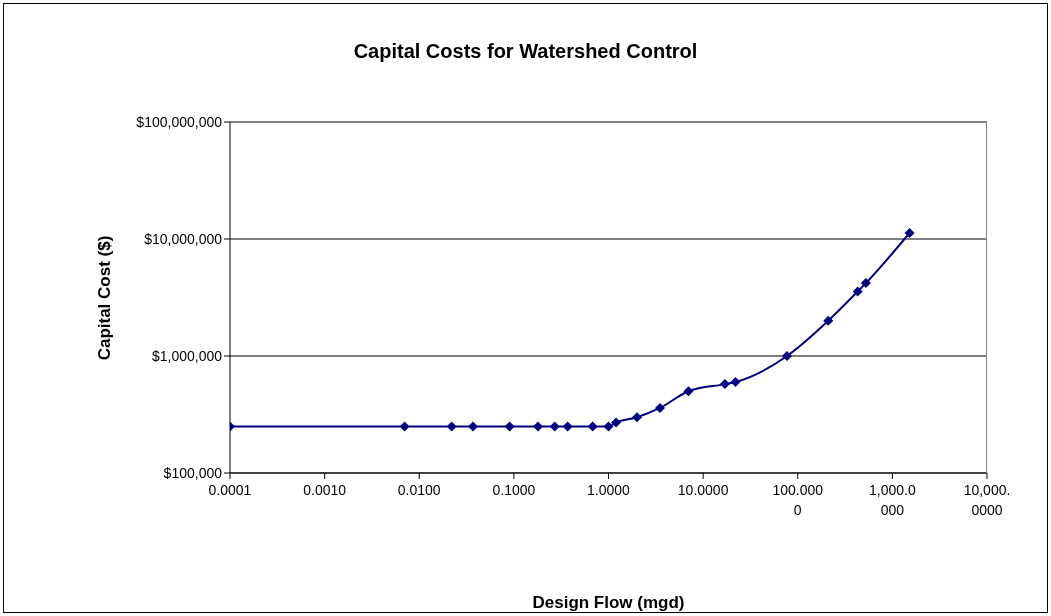  Describe the element at coordinates (183, 238) in the screenshot. I see `y-tick-label: $10,000,000` at that location.